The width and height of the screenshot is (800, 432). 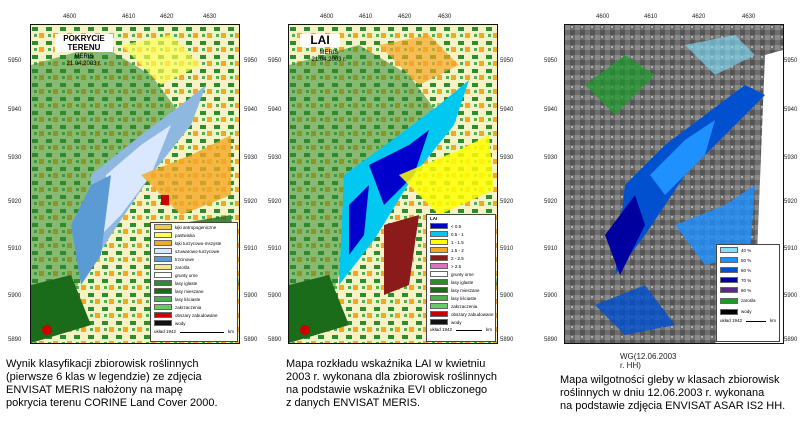 I want to click on legend-label: 50 %, so click(x=746, y=260).